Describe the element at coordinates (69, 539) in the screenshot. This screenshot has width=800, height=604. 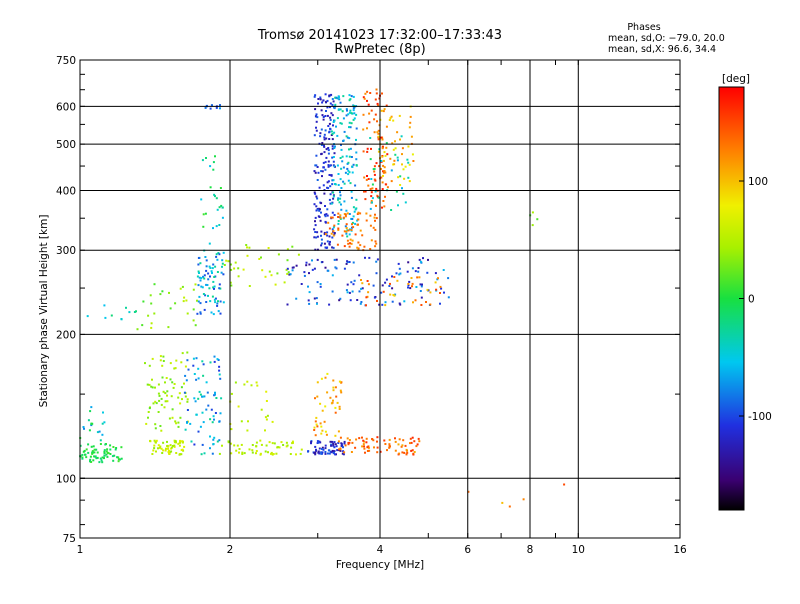
I see `y-tick-label: 75` at that location.